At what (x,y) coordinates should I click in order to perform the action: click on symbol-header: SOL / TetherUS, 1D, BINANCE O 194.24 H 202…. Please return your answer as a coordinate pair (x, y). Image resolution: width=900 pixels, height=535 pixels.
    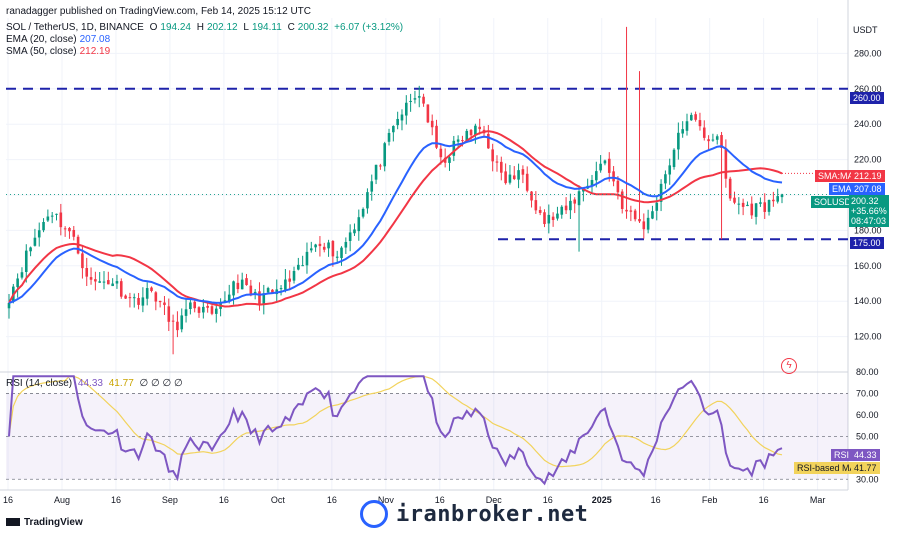
    Looking at the image, I should click on (206, 27).